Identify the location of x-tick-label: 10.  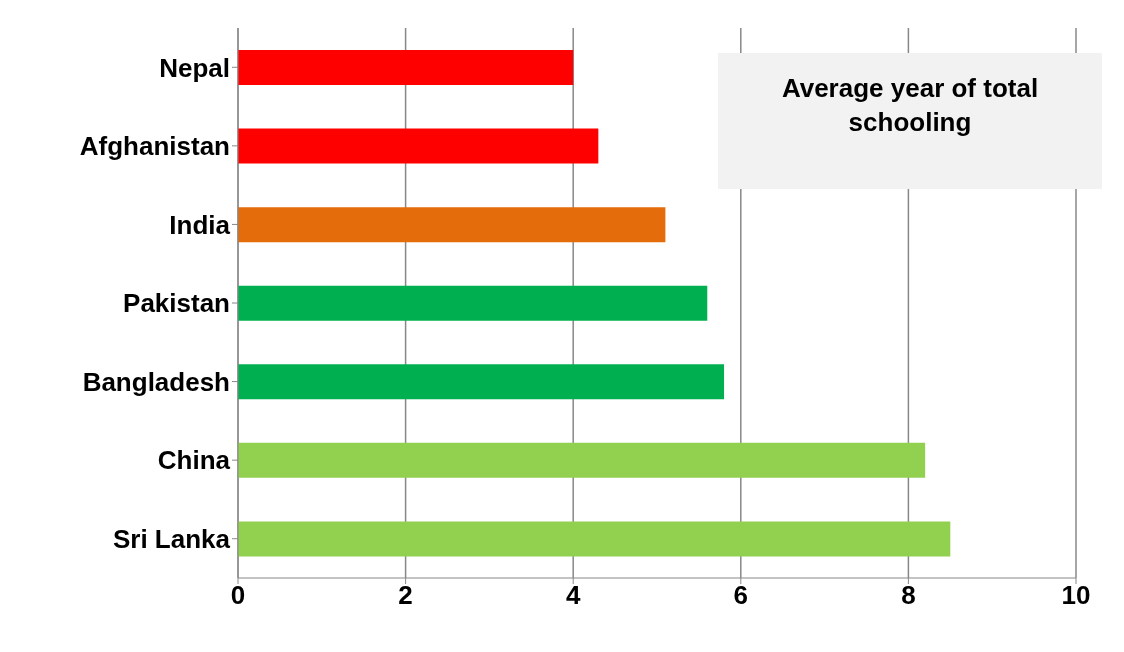
(1076, 595).